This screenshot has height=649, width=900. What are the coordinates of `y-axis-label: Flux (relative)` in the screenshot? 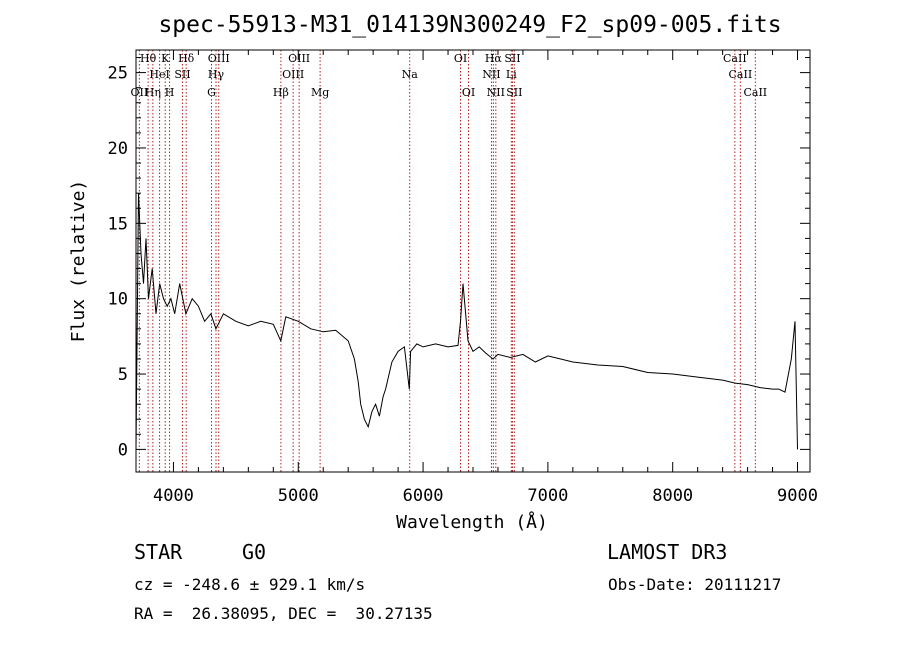 It's located at (78, 261).